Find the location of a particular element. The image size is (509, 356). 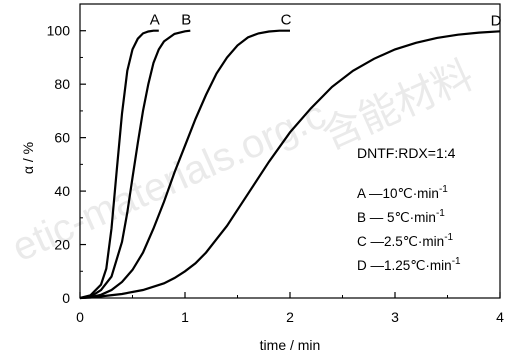

y-tick-label-4: 80 is located at coordinates (62, 84).